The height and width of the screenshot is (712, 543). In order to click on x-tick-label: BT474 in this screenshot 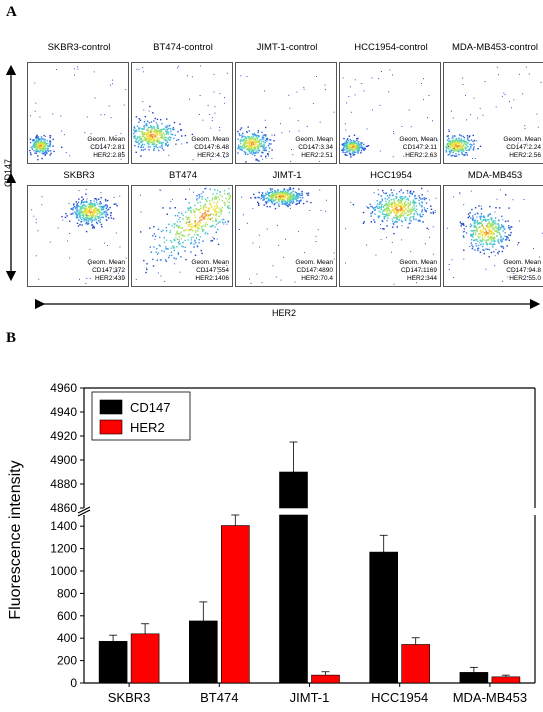, I will do `click(219, 697)`.